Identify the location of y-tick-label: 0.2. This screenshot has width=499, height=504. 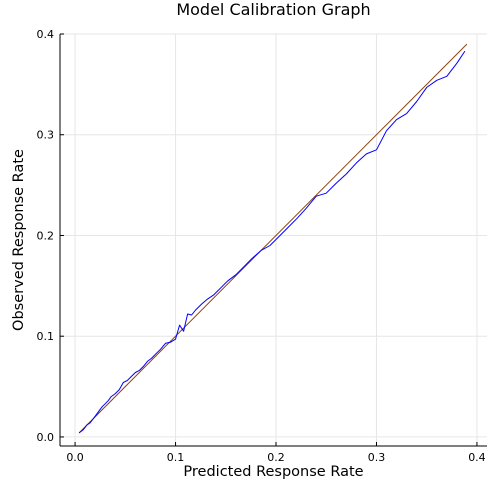
(46, 235).